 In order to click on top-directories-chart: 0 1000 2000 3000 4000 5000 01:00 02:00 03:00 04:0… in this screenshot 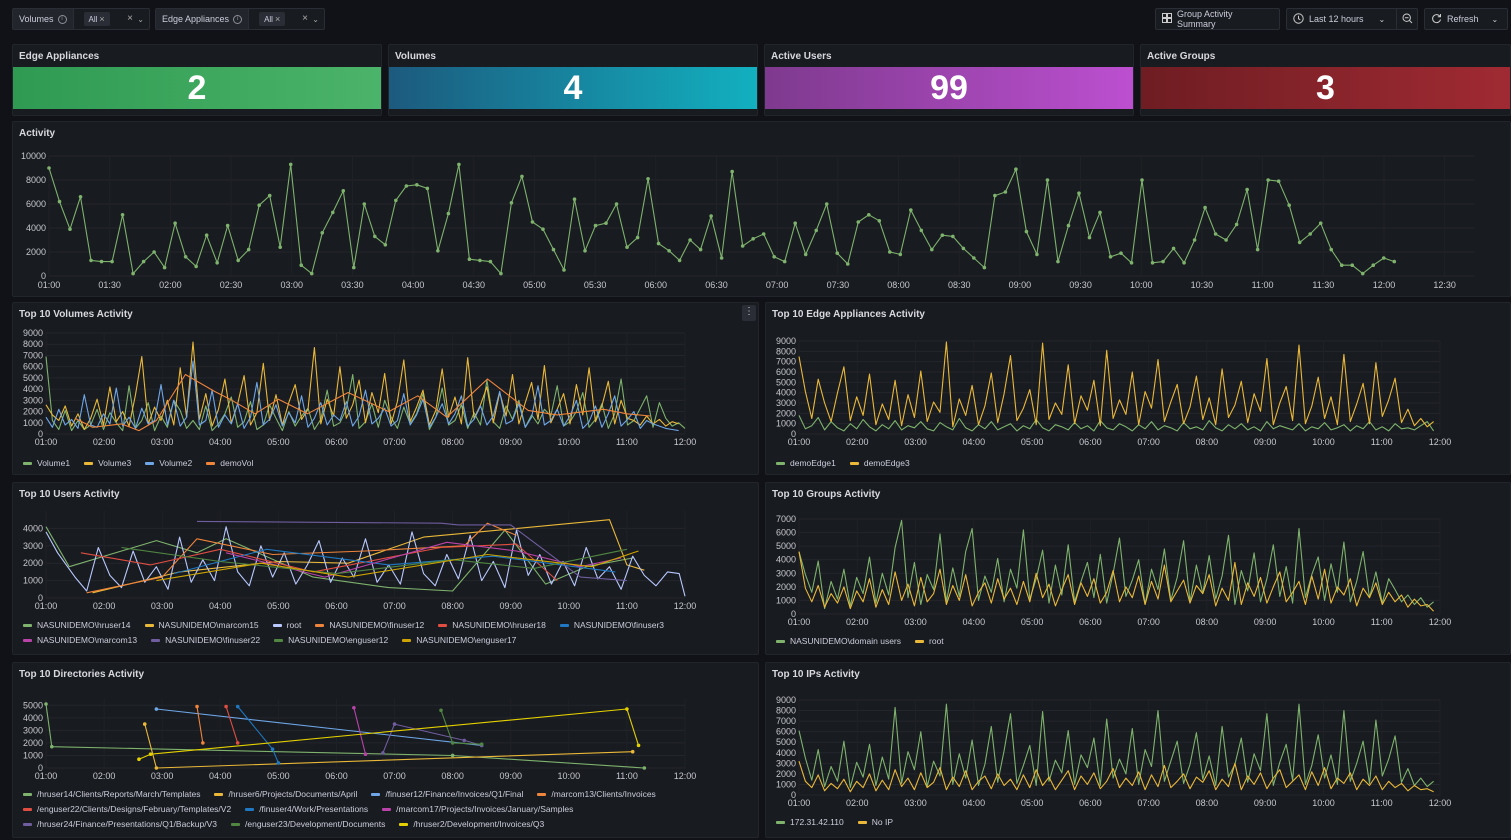, I will do `click(386, 723)`.